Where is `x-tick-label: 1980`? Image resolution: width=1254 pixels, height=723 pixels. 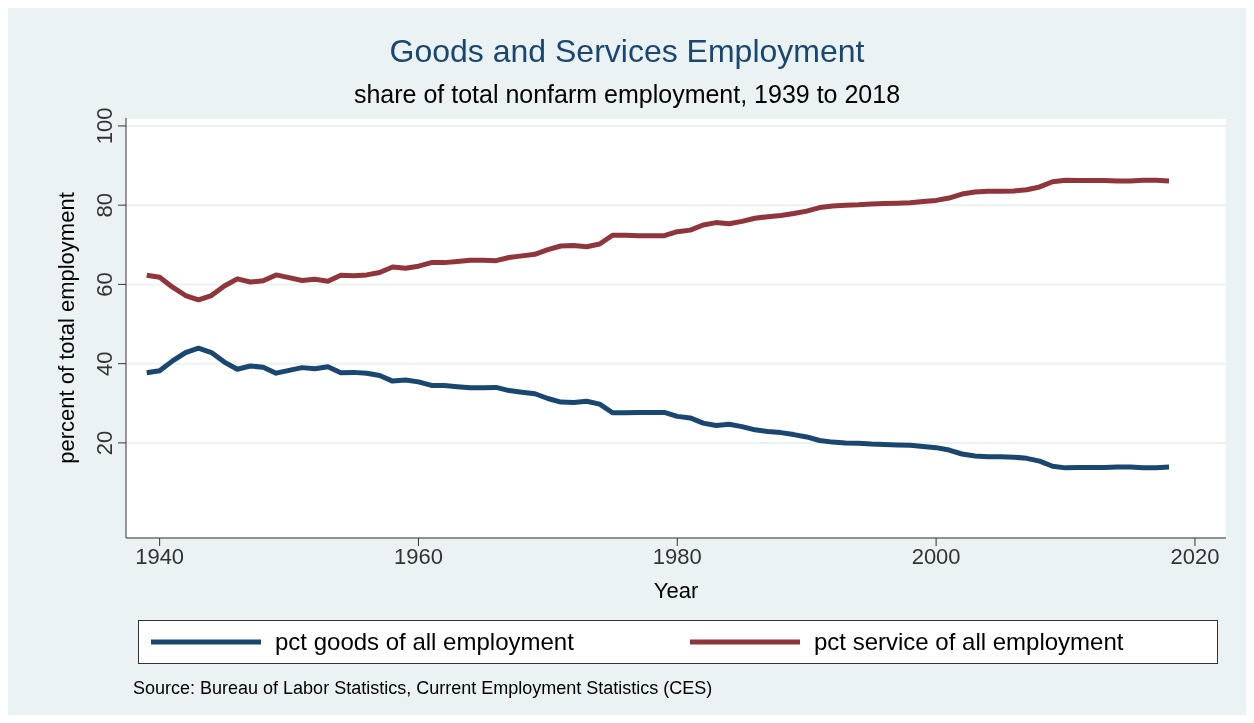
x-tick-label: 1980 is located at coordinates (677, 556).